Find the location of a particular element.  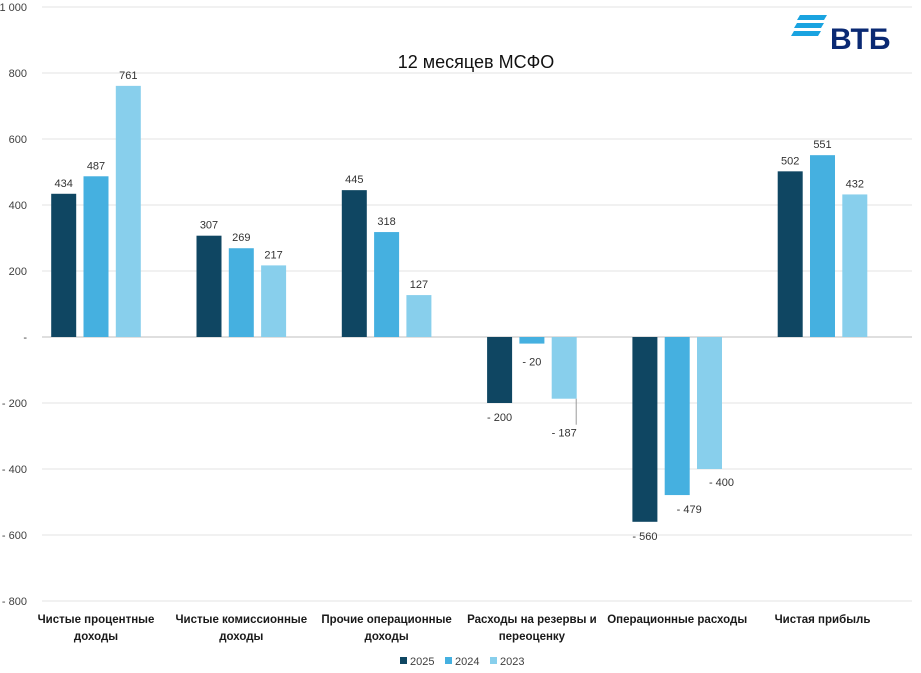

legend-swatch-2025 is located at coordinates (403, 660).